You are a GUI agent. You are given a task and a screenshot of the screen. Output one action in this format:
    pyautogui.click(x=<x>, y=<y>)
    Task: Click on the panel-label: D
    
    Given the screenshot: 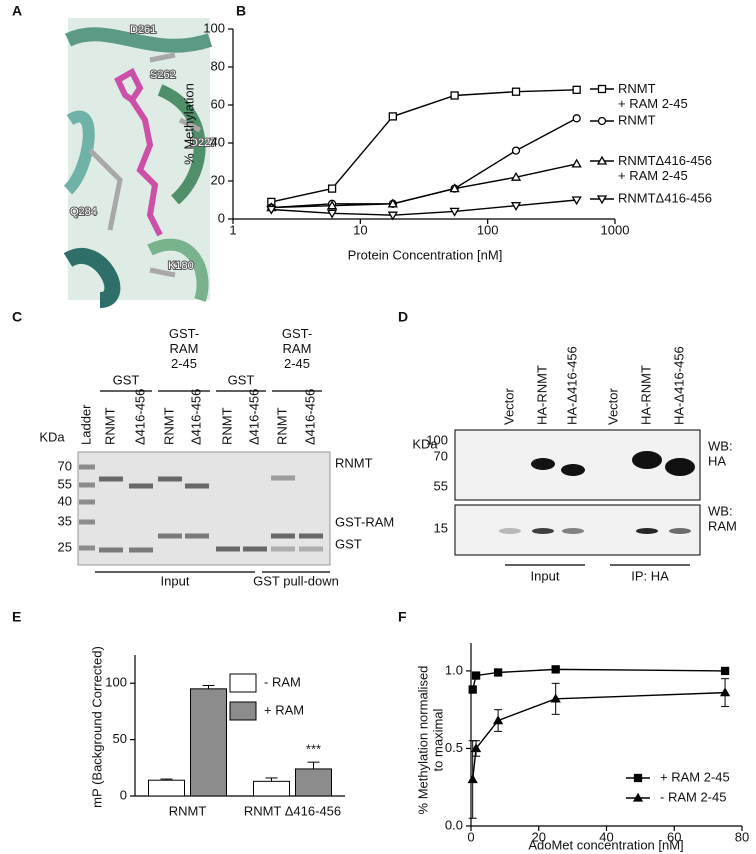 What is the action you would take?
    pyautogui.click(x=403, y=317)
    